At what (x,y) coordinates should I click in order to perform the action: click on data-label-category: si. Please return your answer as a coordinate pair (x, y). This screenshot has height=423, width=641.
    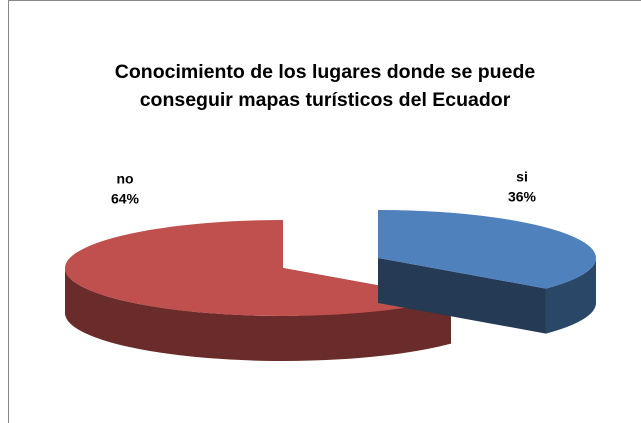
    Looking at the image, I should click on (522, 177).